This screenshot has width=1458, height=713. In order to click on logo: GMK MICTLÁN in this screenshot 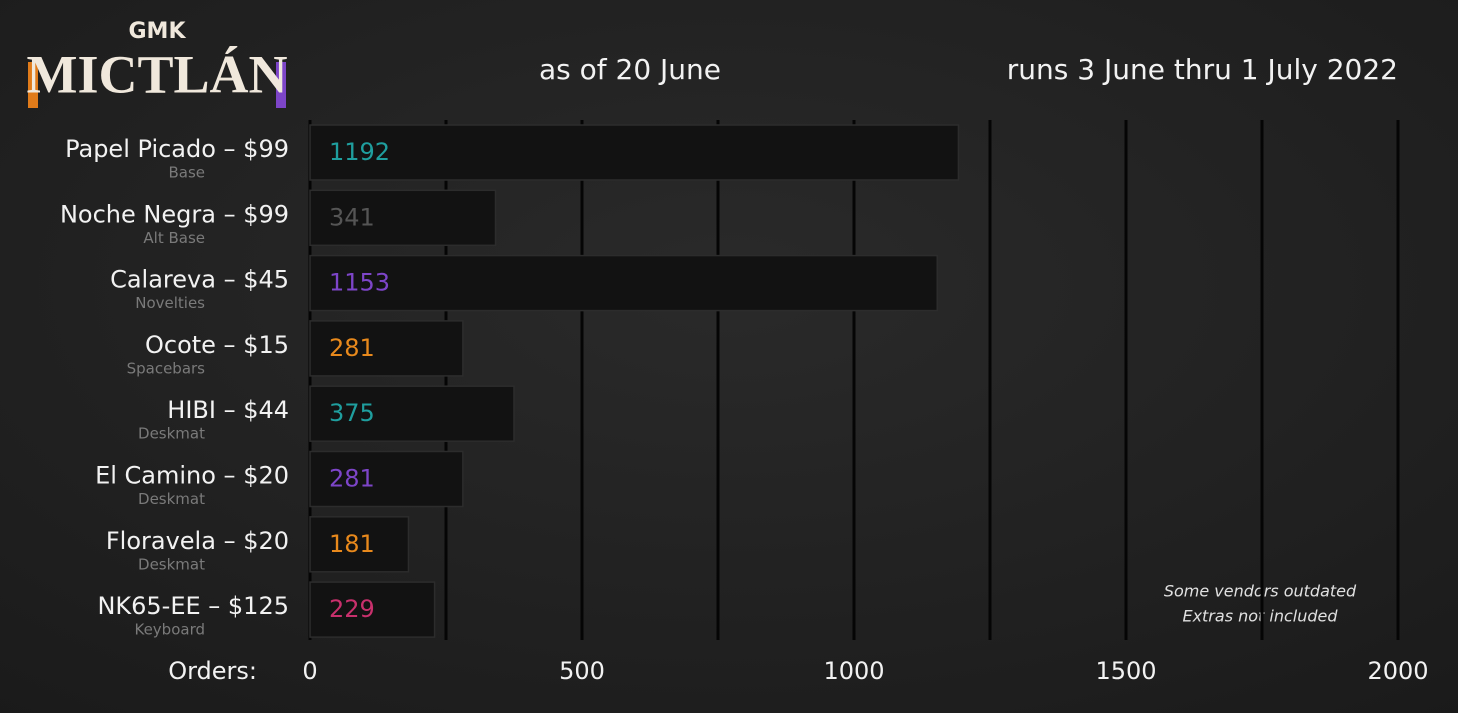, I will do `click(157, 63)`.